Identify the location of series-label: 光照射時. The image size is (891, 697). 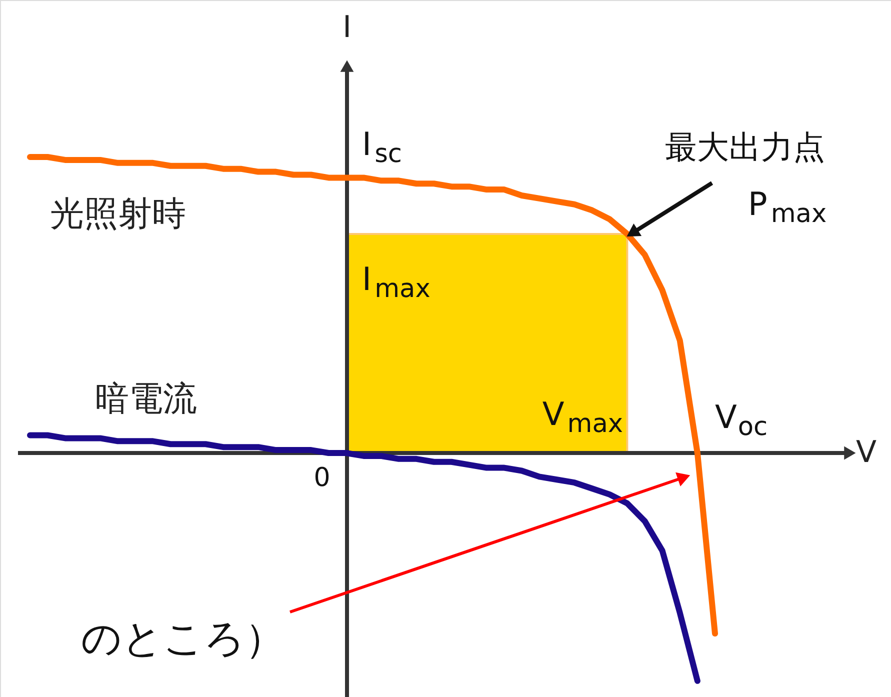
(118, 214).